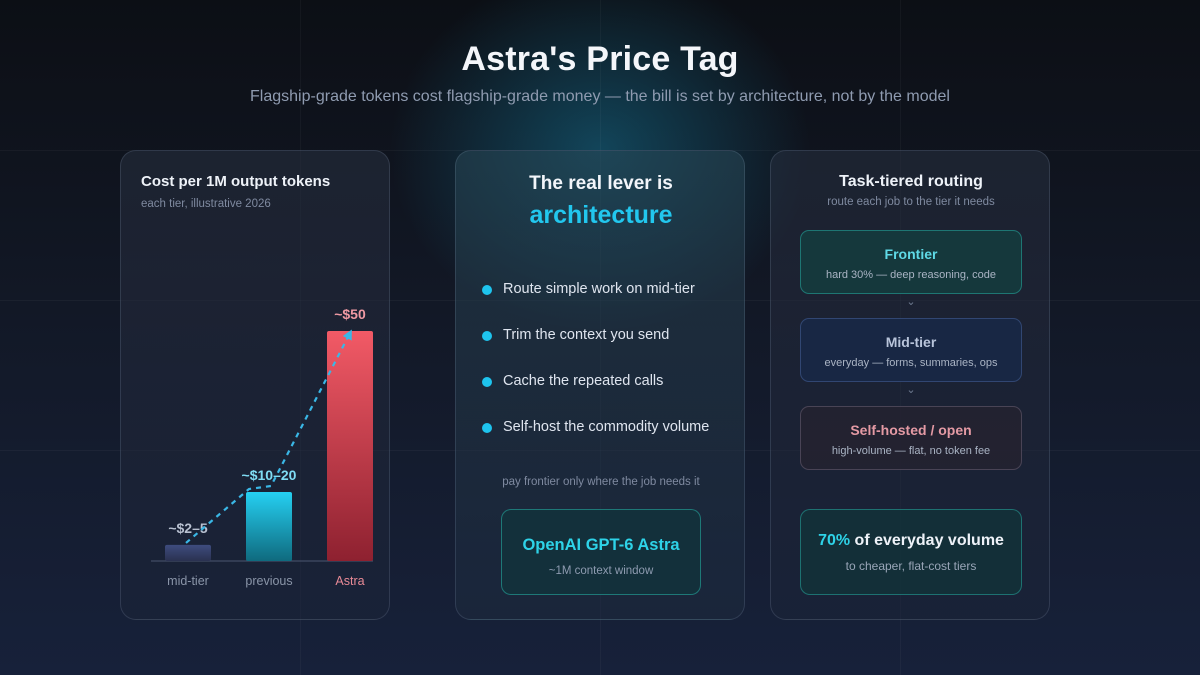  Describe the element at coordinates (583, 381) in the screenshot. I see `list-item-label: Cache the repeated calls` at that location.